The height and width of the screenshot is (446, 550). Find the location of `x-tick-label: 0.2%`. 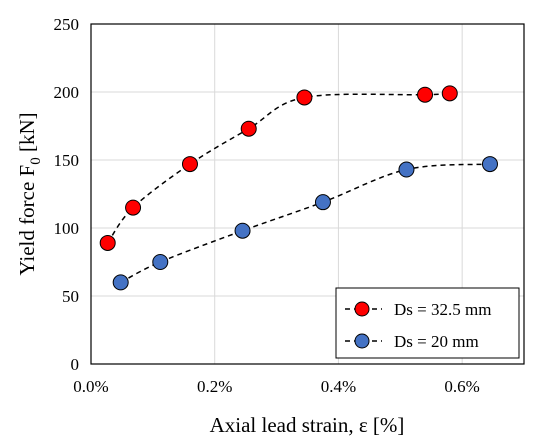

x-tick-label: 0.2% is located at coordinates (214, 386).